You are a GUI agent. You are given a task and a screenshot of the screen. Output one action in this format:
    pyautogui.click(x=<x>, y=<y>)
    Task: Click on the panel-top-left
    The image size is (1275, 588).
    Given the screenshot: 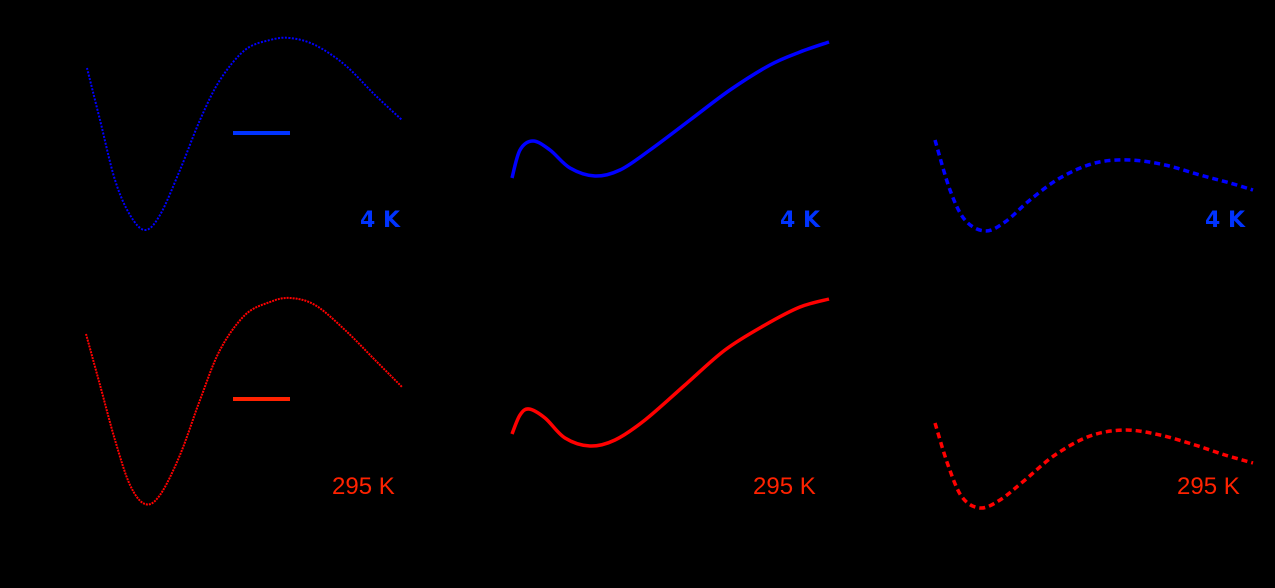 What is the action you would take?
    pyautogui.click(x=244, y=134)
    